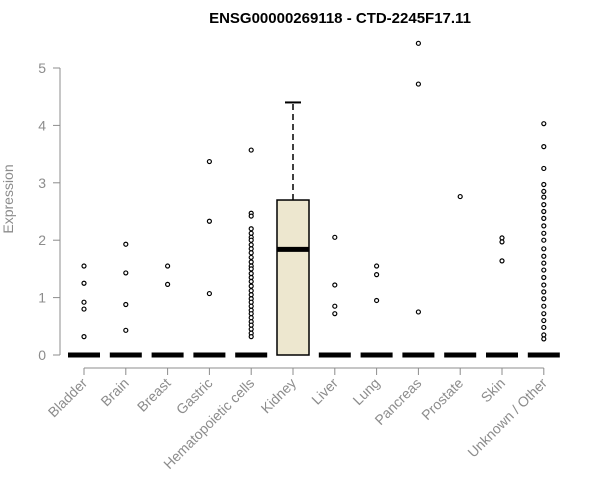 The height and width of the screenshot is (500, 600). Describe the element at coordinates (42, 68) in the screenshot. I see `y-tick-label: 5` at that location.